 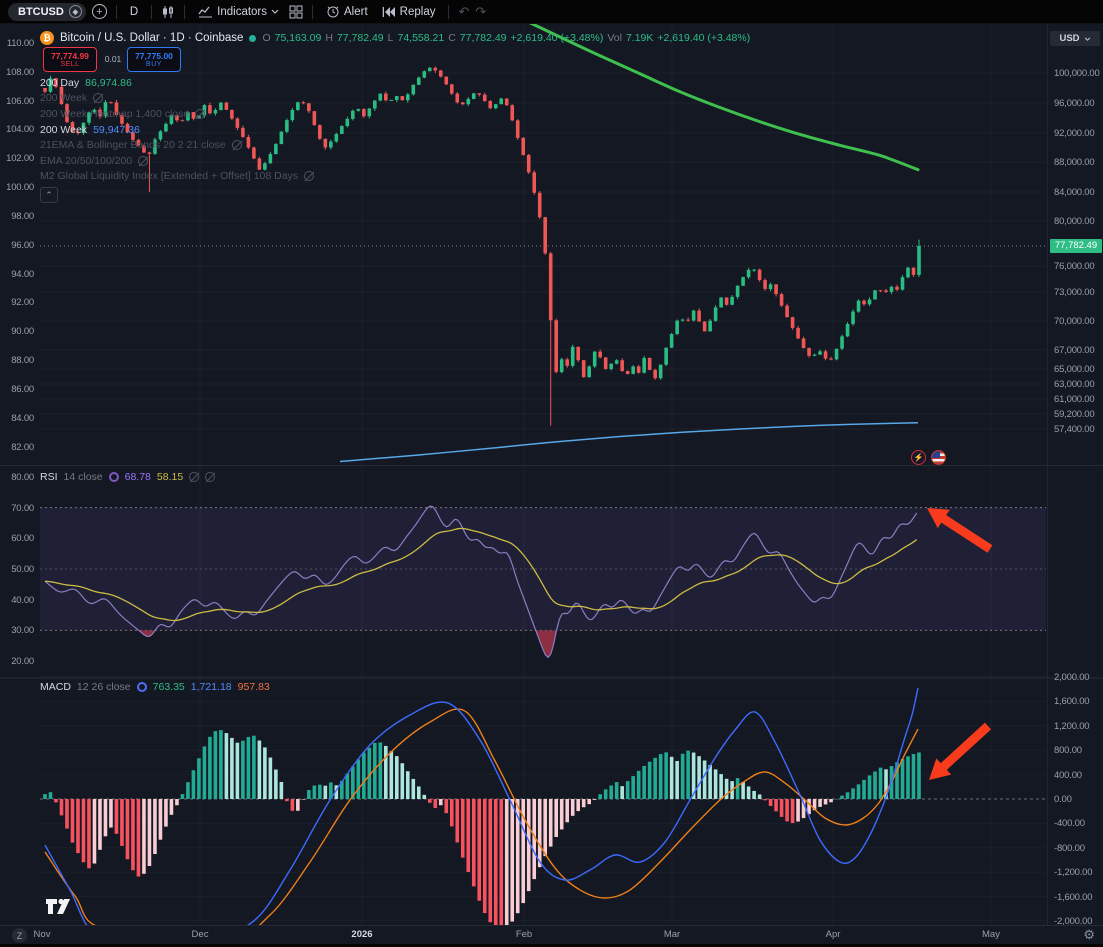 I want to click on tradingview-logo, so click(x=58, y=906).